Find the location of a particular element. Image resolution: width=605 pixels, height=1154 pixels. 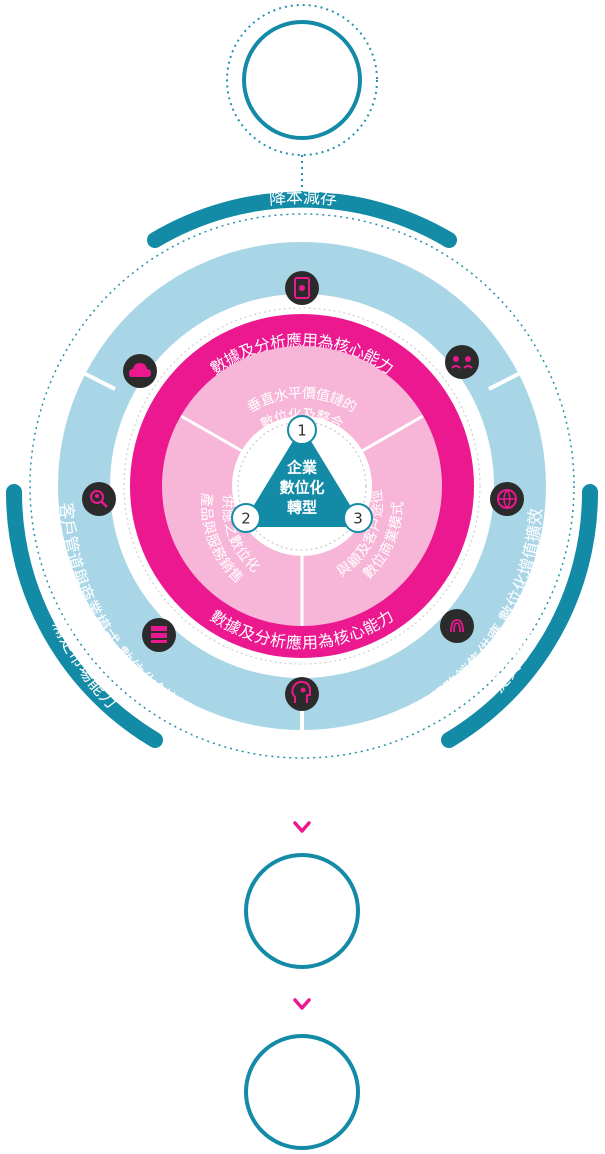

top-circle is located at coordinates (302, 80).